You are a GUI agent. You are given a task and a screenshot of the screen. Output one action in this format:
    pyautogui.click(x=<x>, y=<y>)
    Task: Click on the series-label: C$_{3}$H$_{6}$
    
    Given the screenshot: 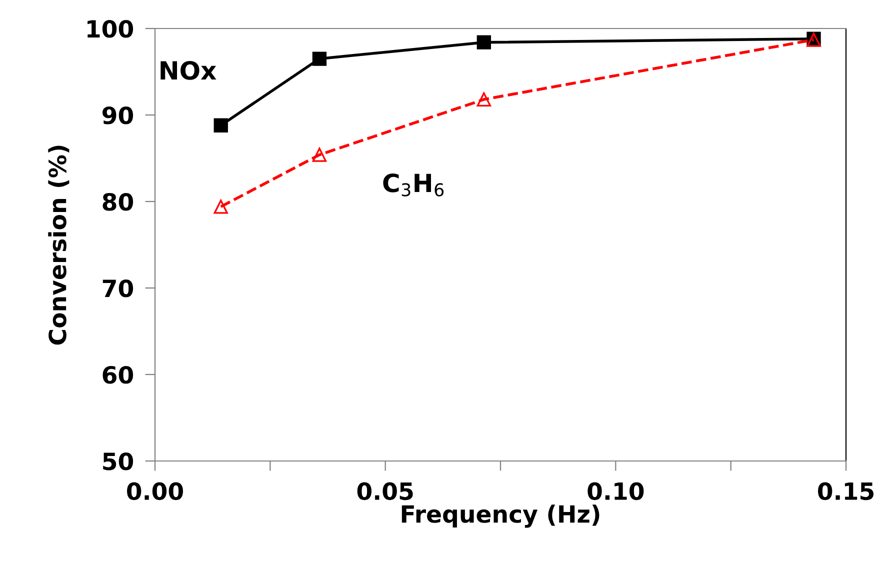 What is the action you would take?
    pyautogui.click(x=413, y=184)
    